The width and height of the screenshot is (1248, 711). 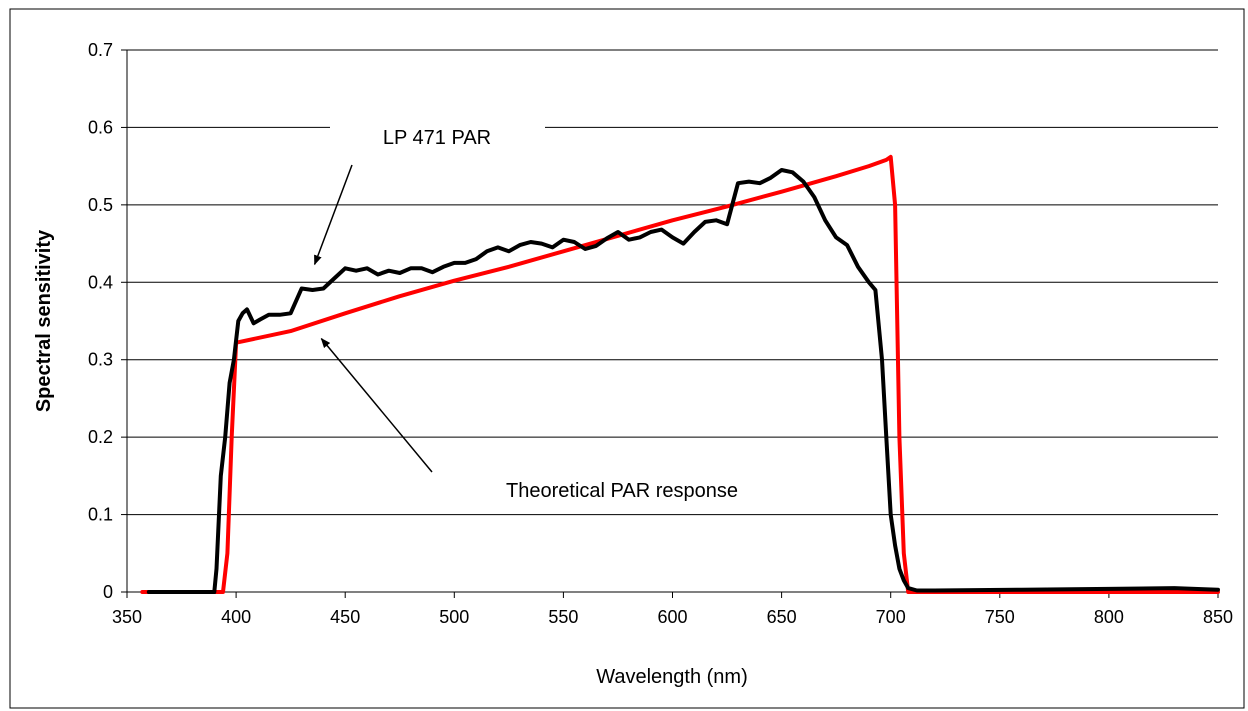 I want to click on y-tick-label: 0.6, so click(x=100, y=127).